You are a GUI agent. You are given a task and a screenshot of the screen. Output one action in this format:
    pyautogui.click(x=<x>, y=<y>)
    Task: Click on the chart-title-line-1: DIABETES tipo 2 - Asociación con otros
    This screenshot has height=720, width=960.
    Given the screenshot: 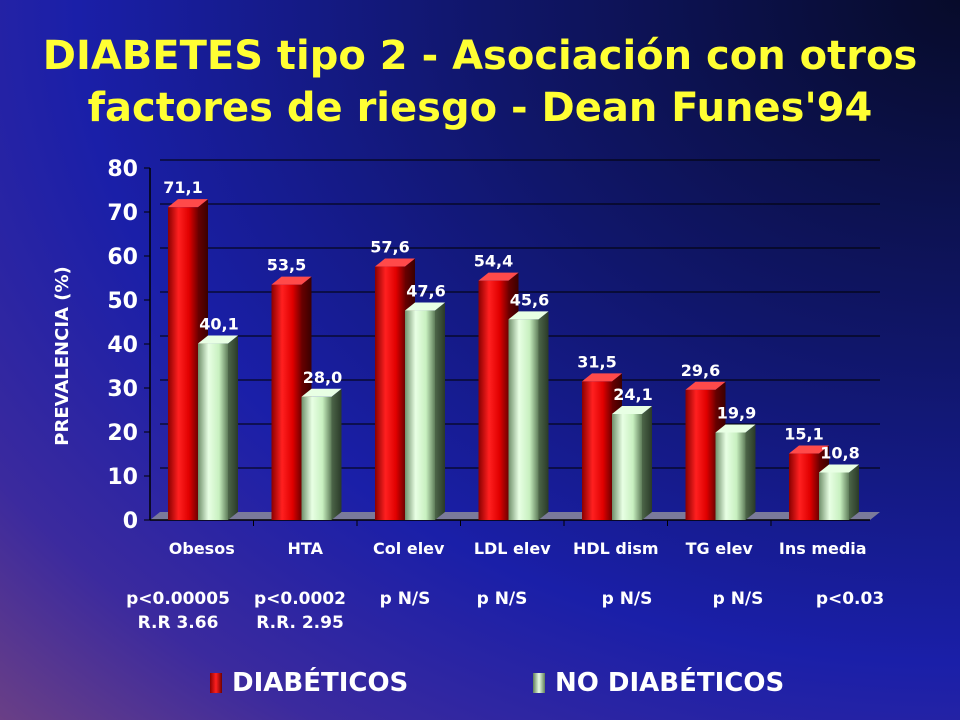 What is the action you would take?
    pyautogui.click(x=480, y=56)
    